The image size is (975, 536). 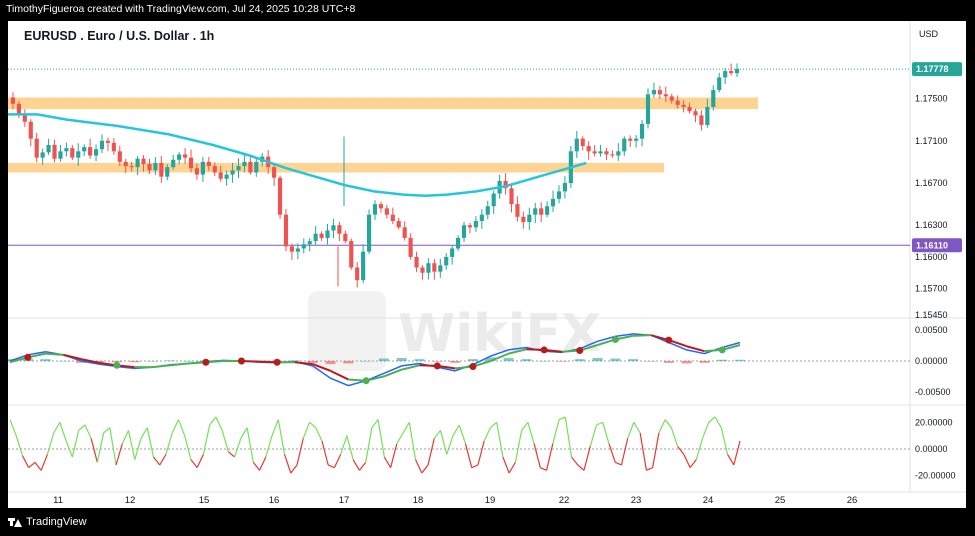 I want to click on time-tick-label: 24, so click(x=708, y=500).